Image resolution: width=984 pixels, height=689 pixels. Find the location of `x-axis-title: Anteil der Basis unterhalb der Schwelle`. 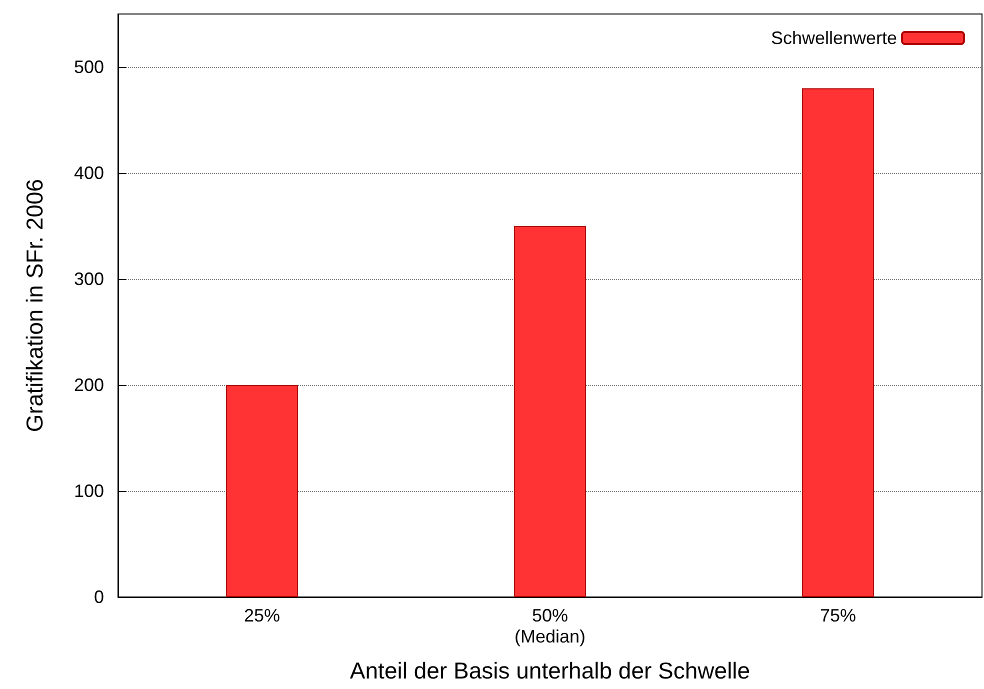

x-axis-title: Anteil der Basis unterhalb der Schwelle is located at coordinates (550, 671).